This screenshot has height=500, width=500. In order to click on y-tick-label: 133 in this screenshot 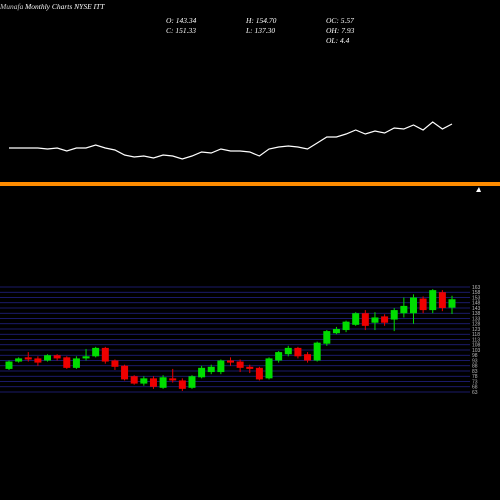, I will do `click(476, 319)`.